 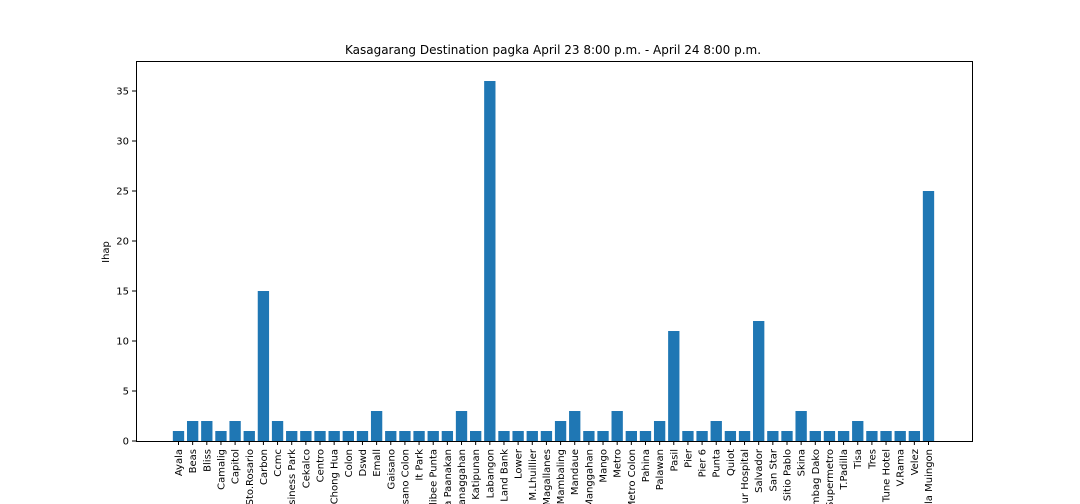 What do you see at coordinates (391, 436) in the screenshot?
I see `bar-gaisano` at bounding box center [391, 436].